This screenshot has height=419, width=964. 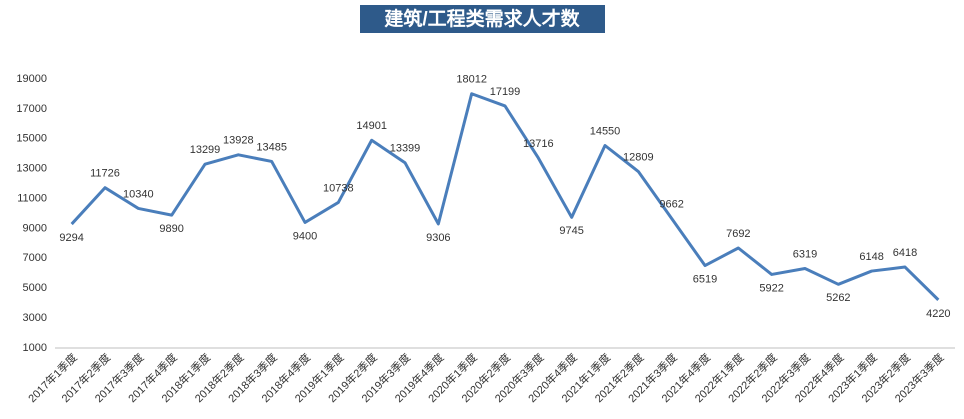 I want to click on data-label: 9745, so click(x=571, y=231).